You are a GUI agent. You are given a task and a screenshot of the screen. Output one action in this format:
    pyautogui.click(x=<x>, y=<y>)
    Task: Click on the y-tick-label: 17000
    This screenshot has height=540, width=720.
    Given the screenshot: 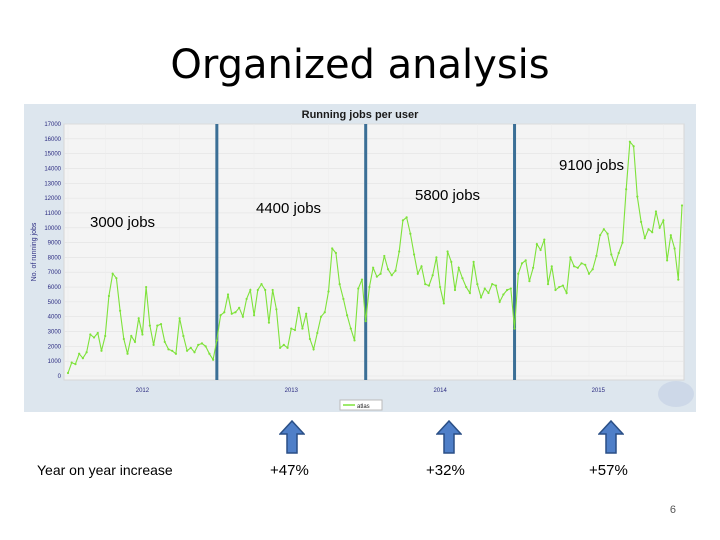 What is the action you would take?
    pyautogui.click(x=52, y=125)
    